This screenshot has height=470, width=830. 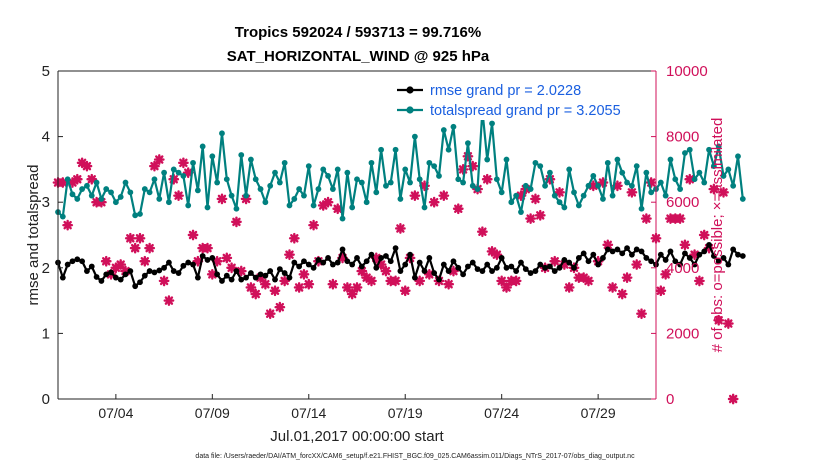 What do you see at coordinates (33, 235) in the screenshot?
I see `y-axis-left-label: rmse and totalspread` at bounding box center [33, 235].